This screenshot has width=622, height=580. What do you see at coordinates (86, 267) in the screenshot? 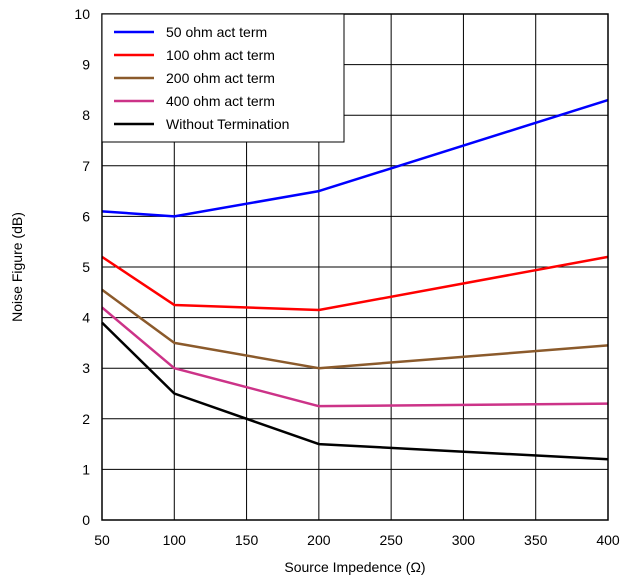
I see `y-tick-label: 5` at bounding box center [86, 267].